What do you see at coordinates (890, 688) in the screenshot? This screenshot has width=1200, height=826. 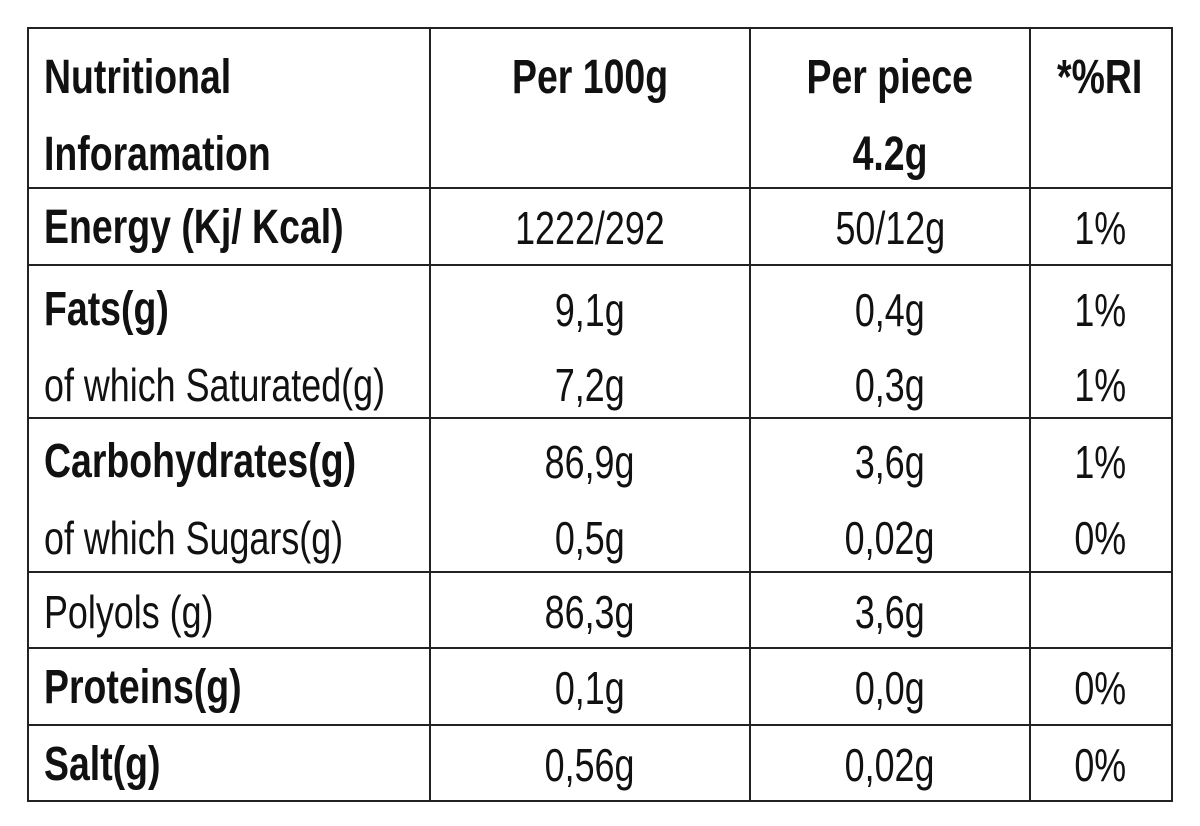 I see `cell-value: 0,0g` at bounding box center [890, 688].